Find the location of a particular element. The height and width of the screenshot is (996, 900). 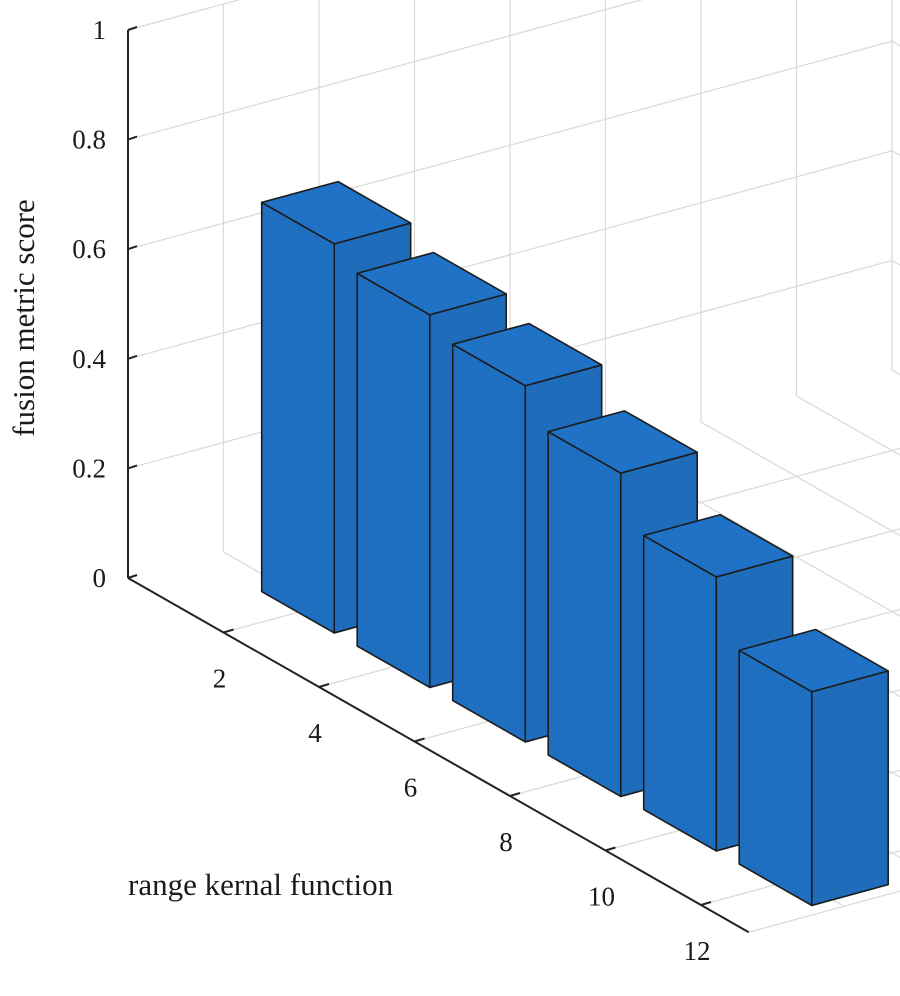

x-tick-label: 4 is located at coordinates (315, 733).